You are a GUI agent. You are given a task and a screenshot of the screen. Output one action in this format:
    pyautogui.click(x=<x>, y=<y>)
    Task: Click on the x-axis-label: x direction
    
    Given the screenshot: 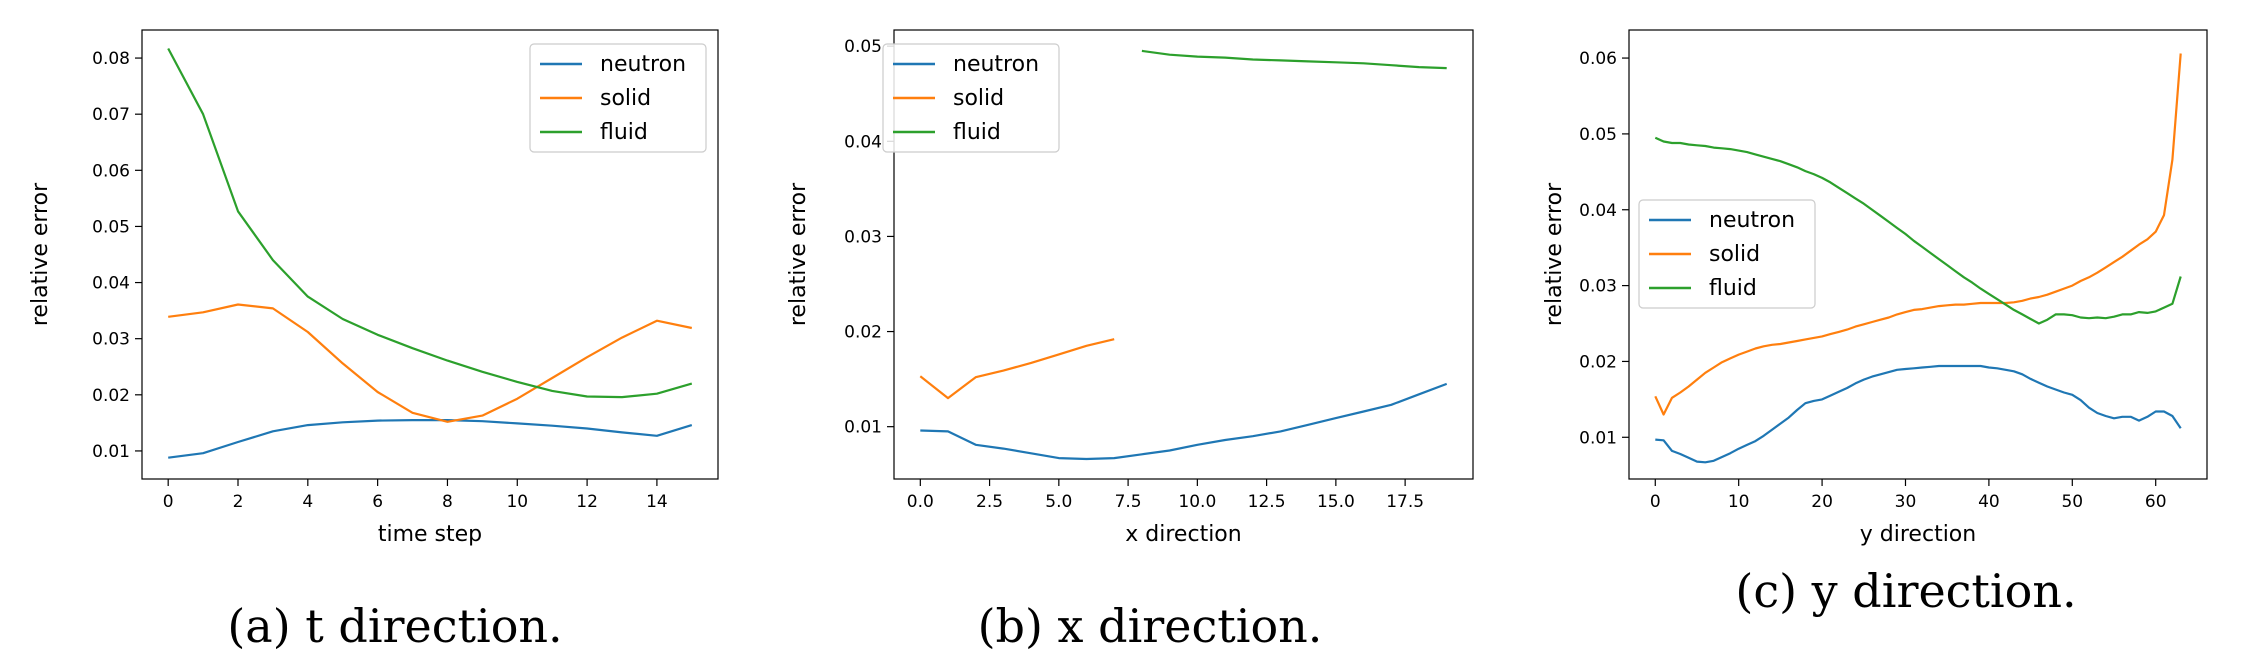 What is the action you would take?
    pyautogui.click(x=1183, y=534)
    